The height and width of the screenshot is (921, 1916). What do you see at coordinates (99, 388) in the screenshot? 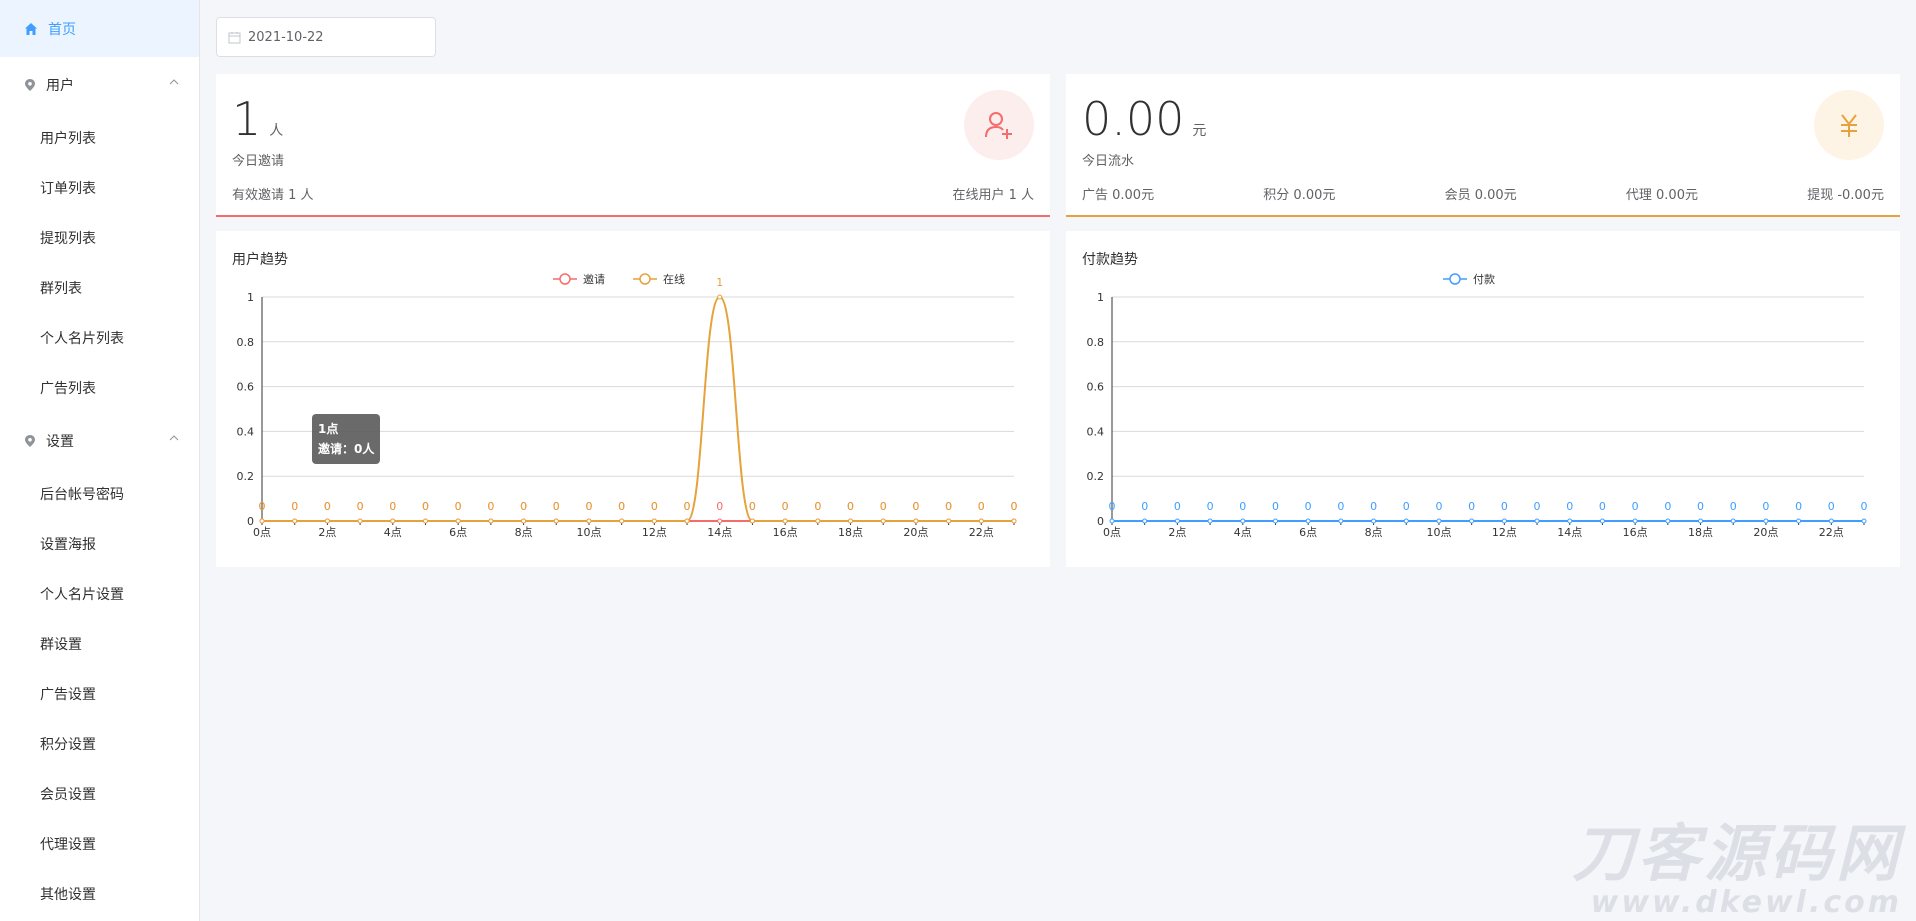
I see `sidebar-item: 广告列表` at bounding box center [99, 388].